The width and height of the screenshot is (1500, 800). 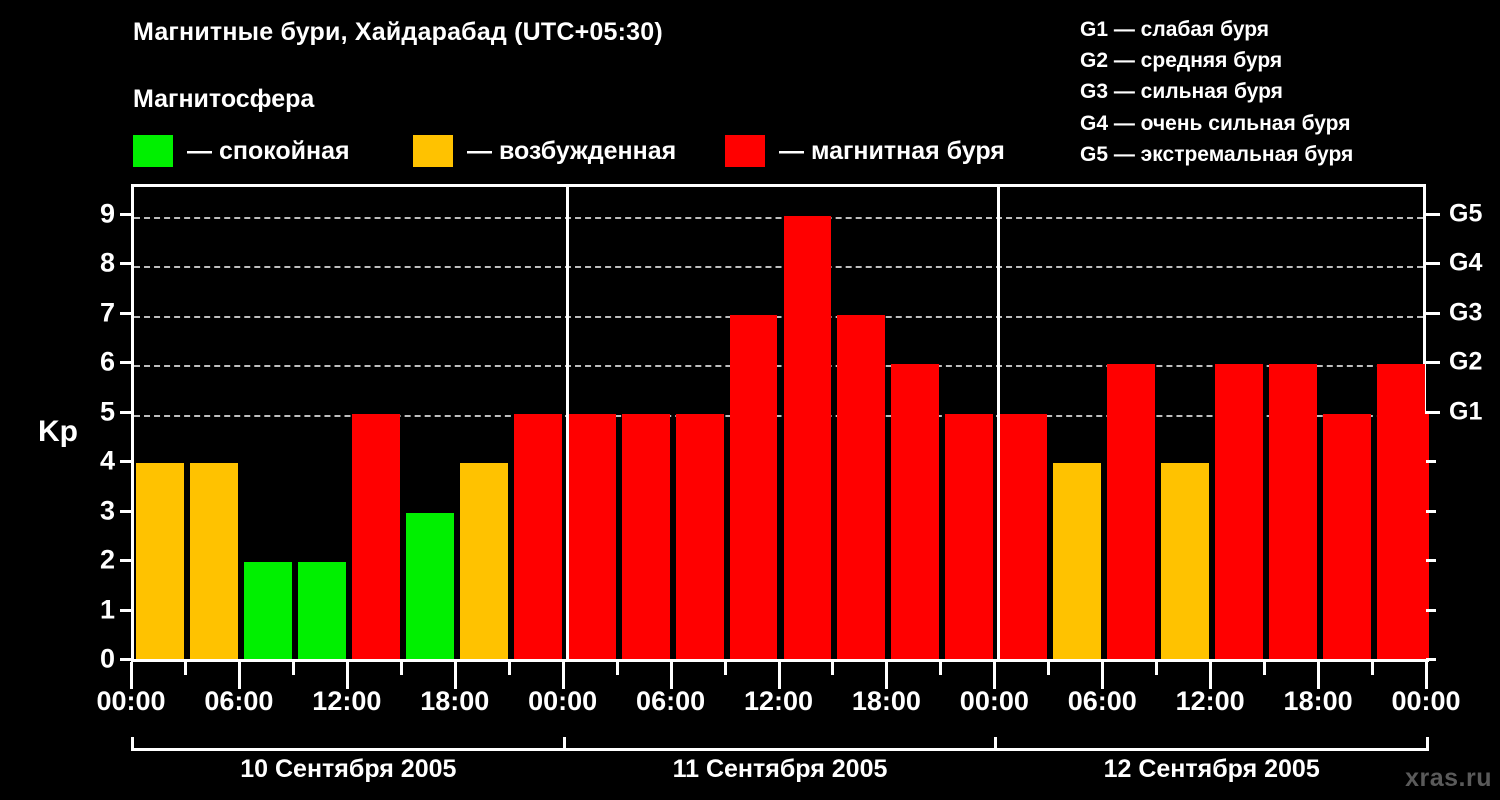 I want to click on day-separator, so click(x=999, y=423).